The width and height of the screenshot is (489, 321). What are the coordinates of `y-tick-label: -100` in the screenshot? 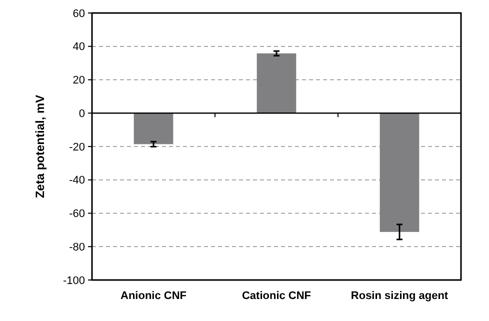 It's located at (73, 280).